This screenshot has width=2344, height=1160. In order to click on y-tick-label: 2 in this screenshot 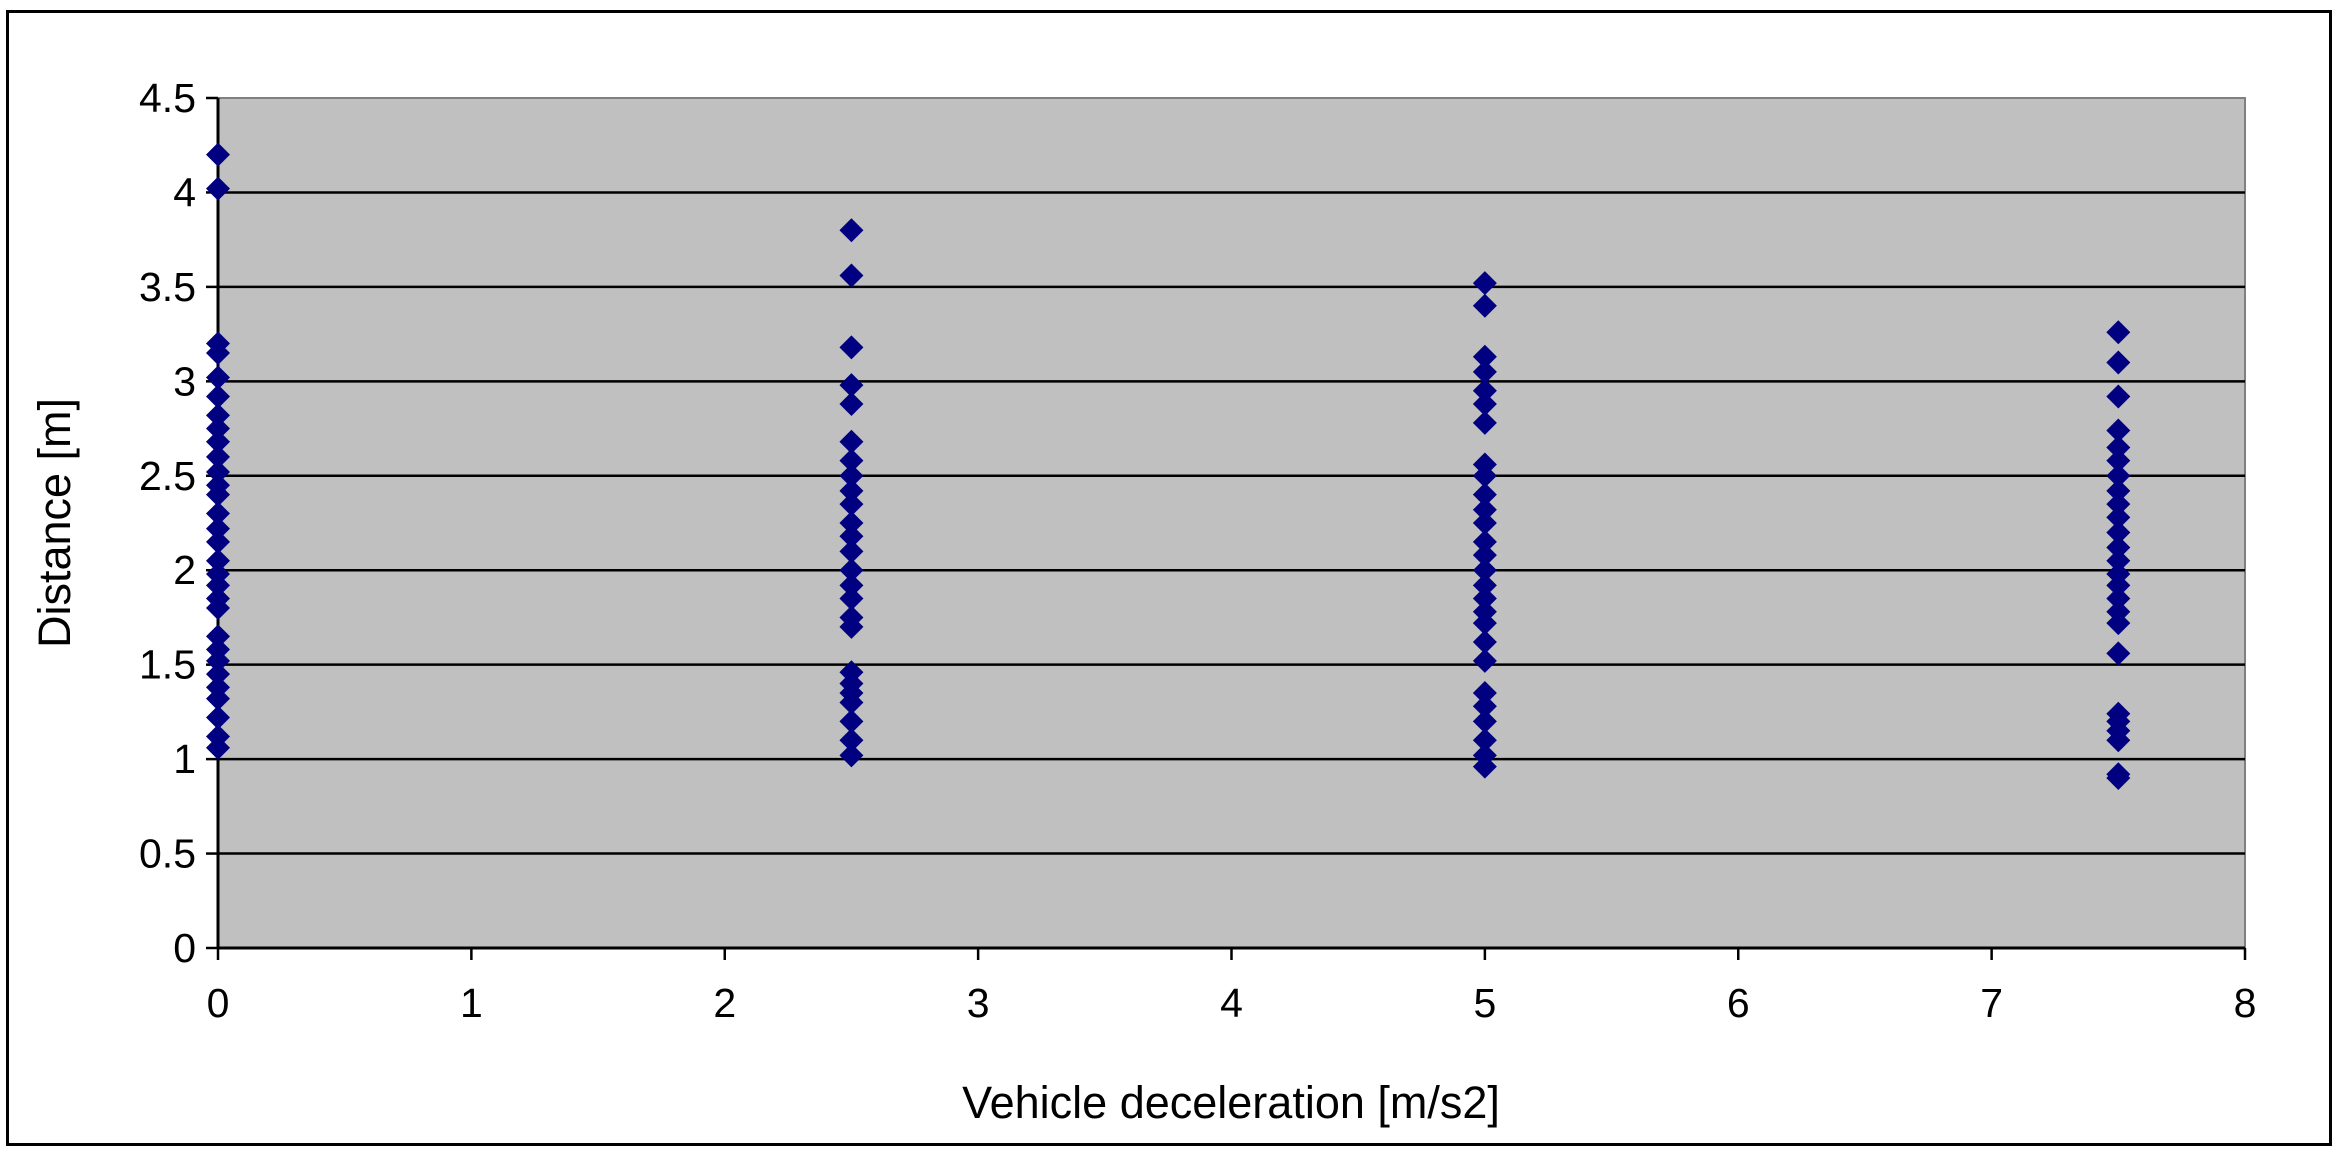, I will do `click(184, 570)`.